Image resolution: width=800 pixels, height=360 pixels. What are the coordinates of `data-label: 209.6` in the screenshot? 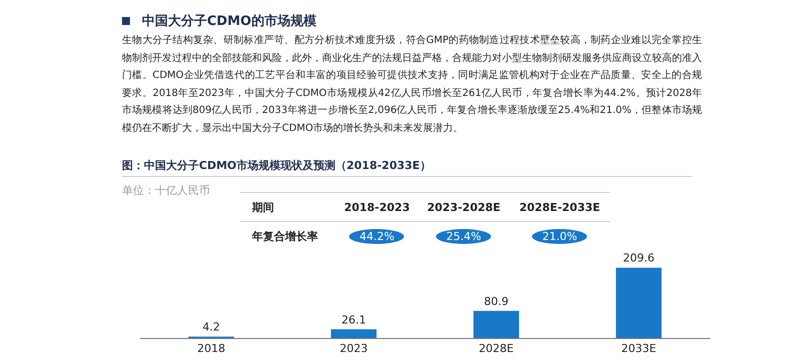 It's located at (638, 258).